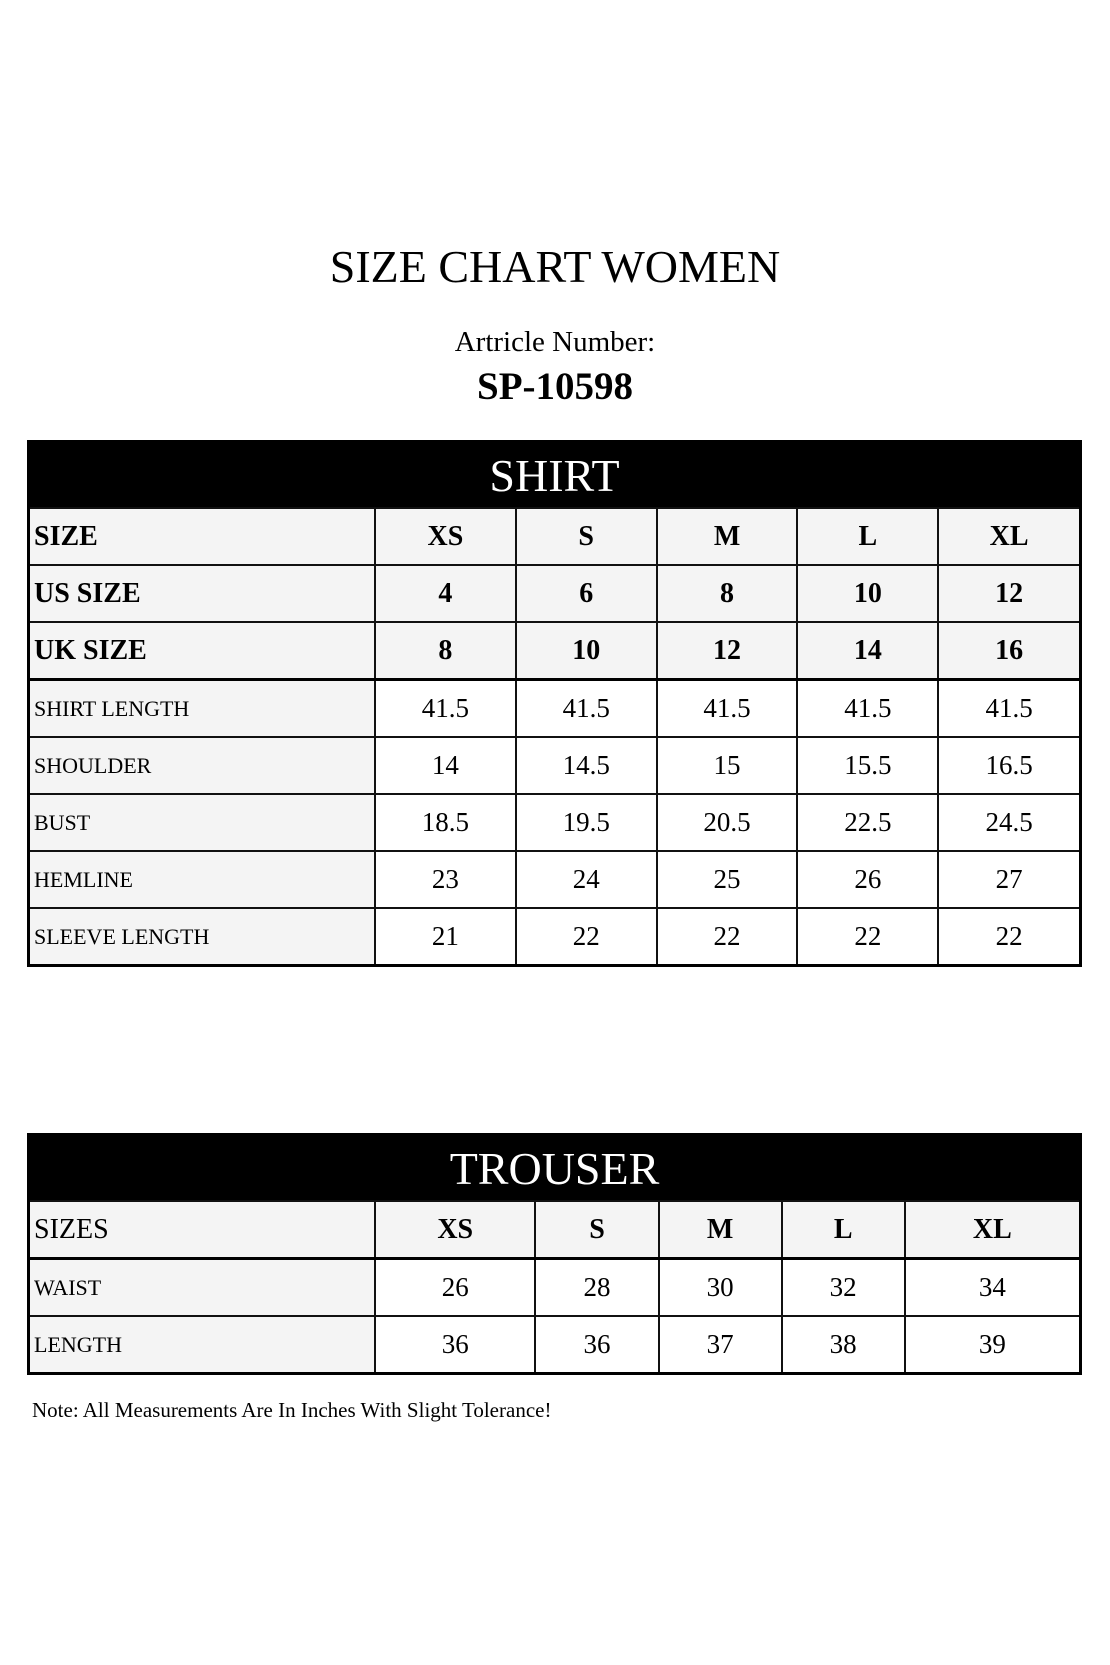  I want to click on table-row: LENGTH 36 36 37 38 39, so click(554, 1345).